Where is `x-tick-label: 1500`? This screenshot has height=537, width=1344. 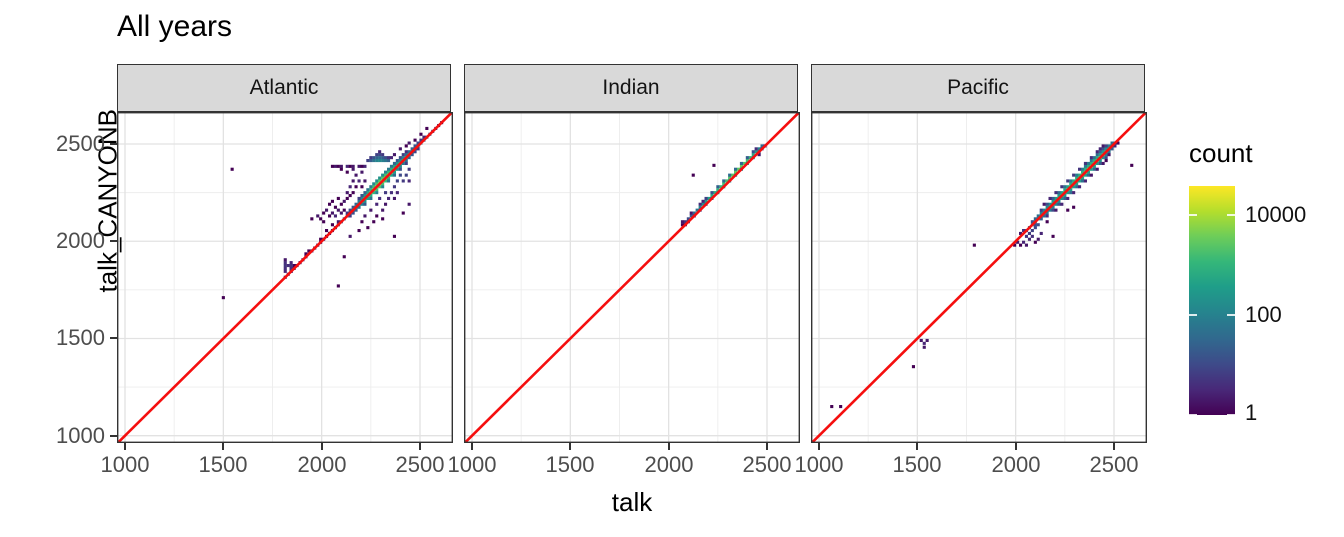 x-tick-label: 1500 is located at coordinates (917, 464).